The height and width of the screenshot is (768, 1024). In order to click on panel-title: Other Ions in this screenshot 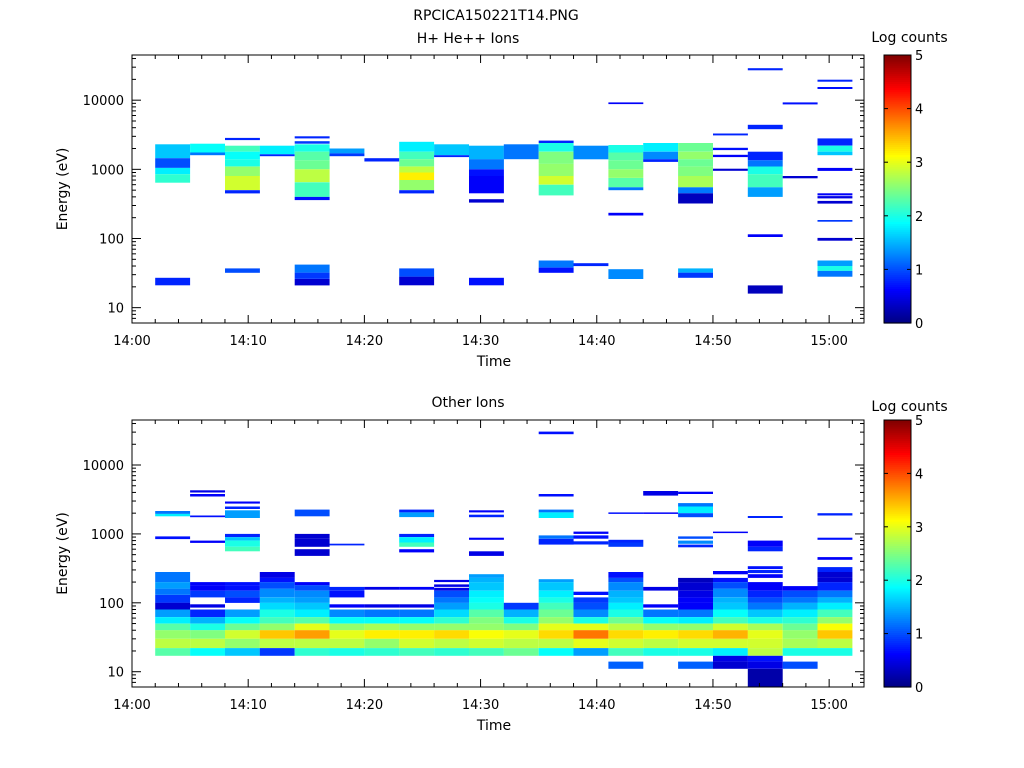, I will do `click(467, 403)`.